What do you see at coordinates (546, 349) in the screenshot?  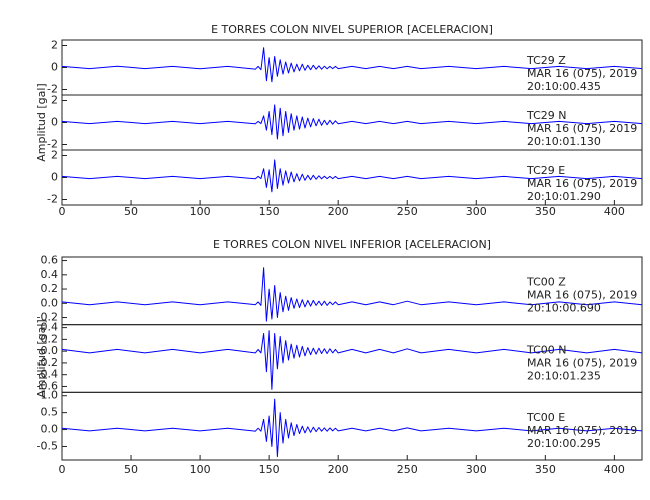 I see `trace-label: TC00 N` at bounding box center [546, 349].